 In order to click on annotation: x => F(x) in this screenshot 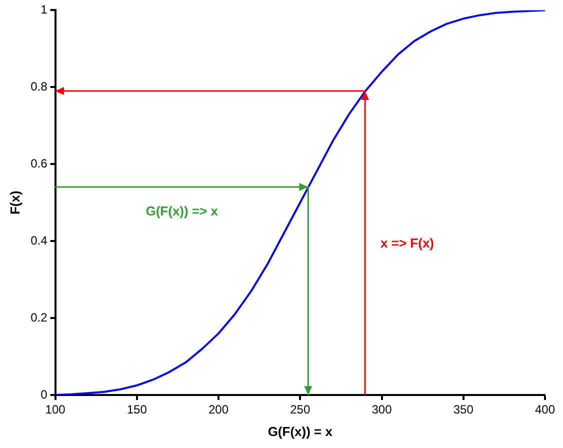, I will do `click(407, 243)`.